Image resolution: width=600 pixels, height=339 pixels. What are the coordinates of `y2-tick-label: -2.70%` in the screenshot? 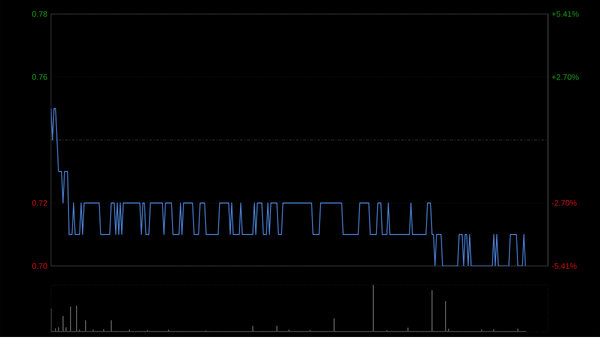 It's located at (564, 203).